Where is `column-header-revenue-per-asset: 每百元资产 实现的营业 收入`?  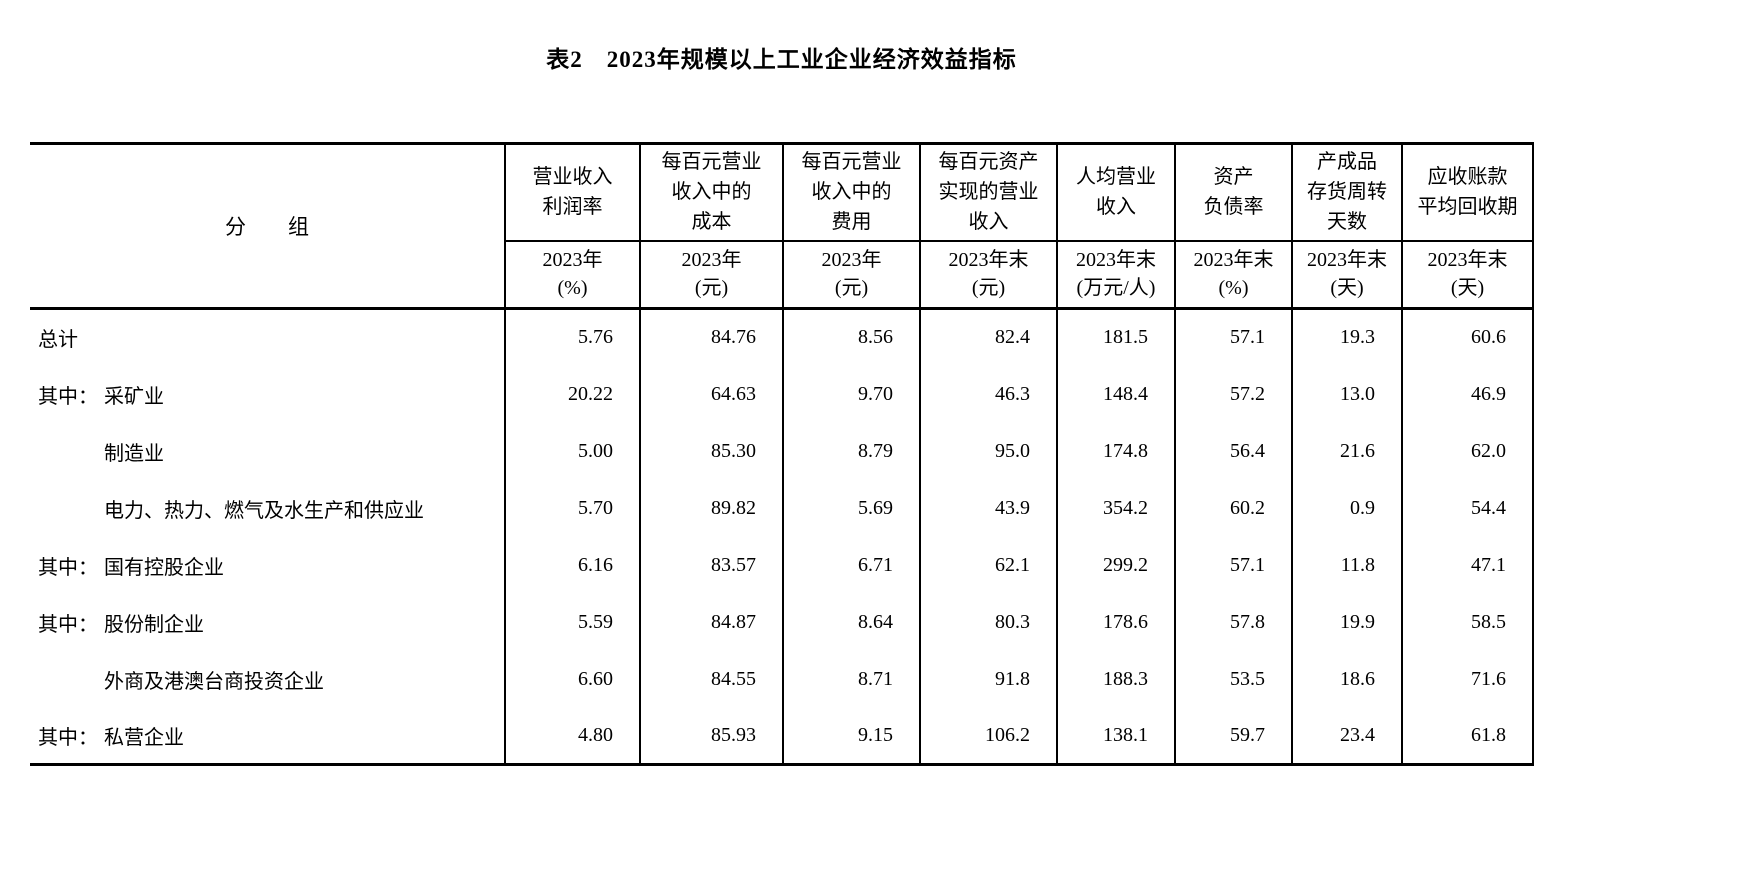
column-header-revenue-per-asset: 每百元资产 实现的营业 收入 is located at coordinates (988, 192).